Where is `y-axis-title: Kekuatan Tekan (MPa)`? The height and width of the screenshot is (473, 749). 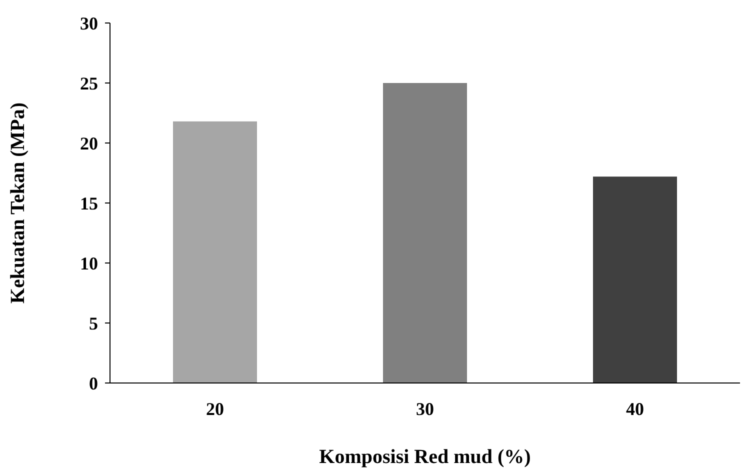
y-axis-title: Kekuatan Tekan (MPa) is located at coordinates (18, 203).